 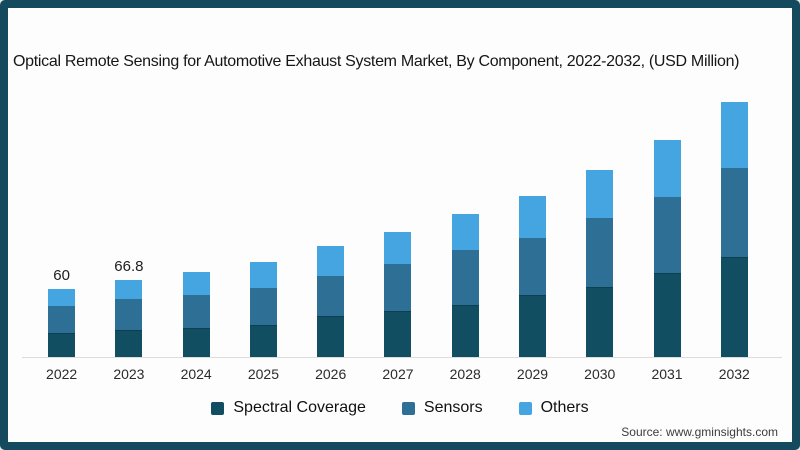 I want to click on x-axis-label: 2031, so click(x=667, y=374).